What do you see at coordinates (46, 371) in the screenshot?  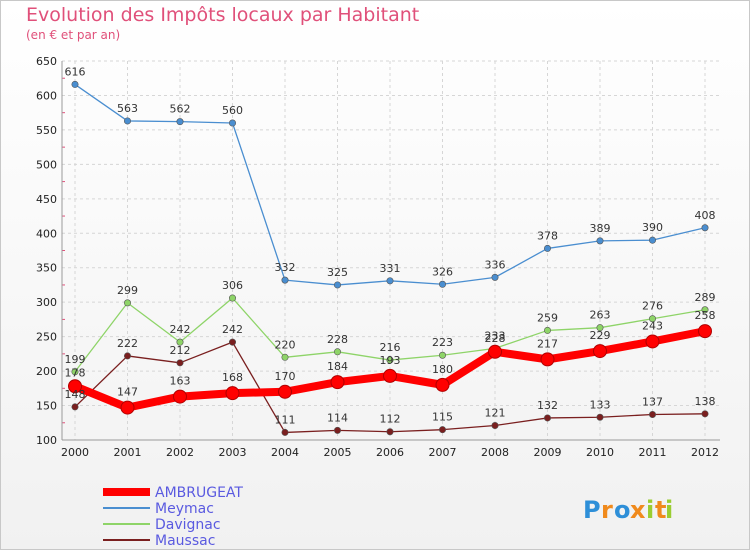 I see `y-tick-label: 200` at bounding box center [46, 371].